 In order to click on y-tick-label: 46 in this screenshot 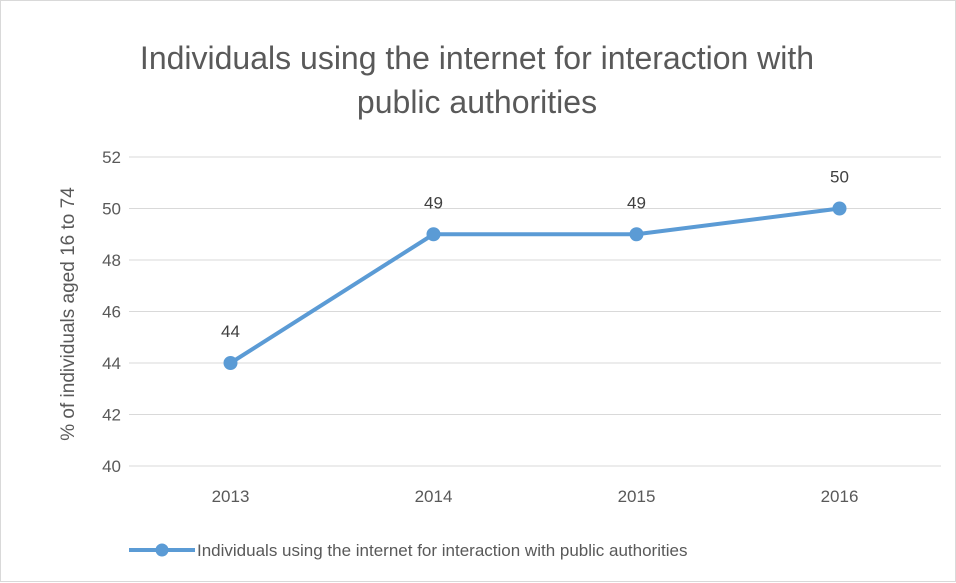, I will do `click(111, 312)`.